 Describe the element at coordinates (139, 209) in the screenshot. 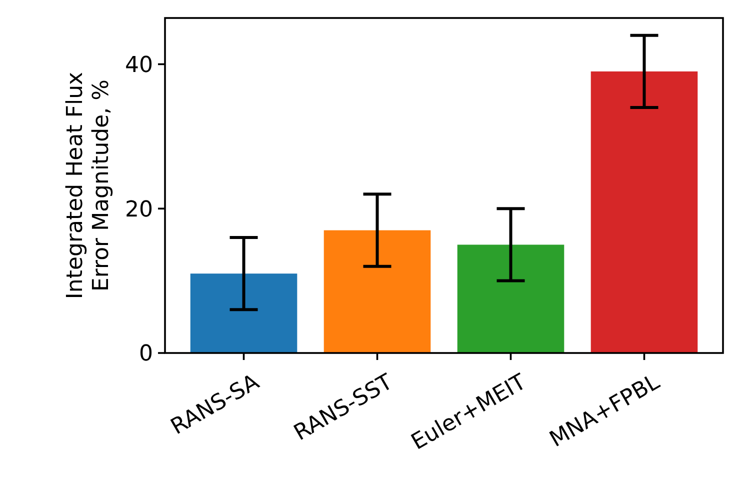

I see `y-tick-label: 20` at that location.